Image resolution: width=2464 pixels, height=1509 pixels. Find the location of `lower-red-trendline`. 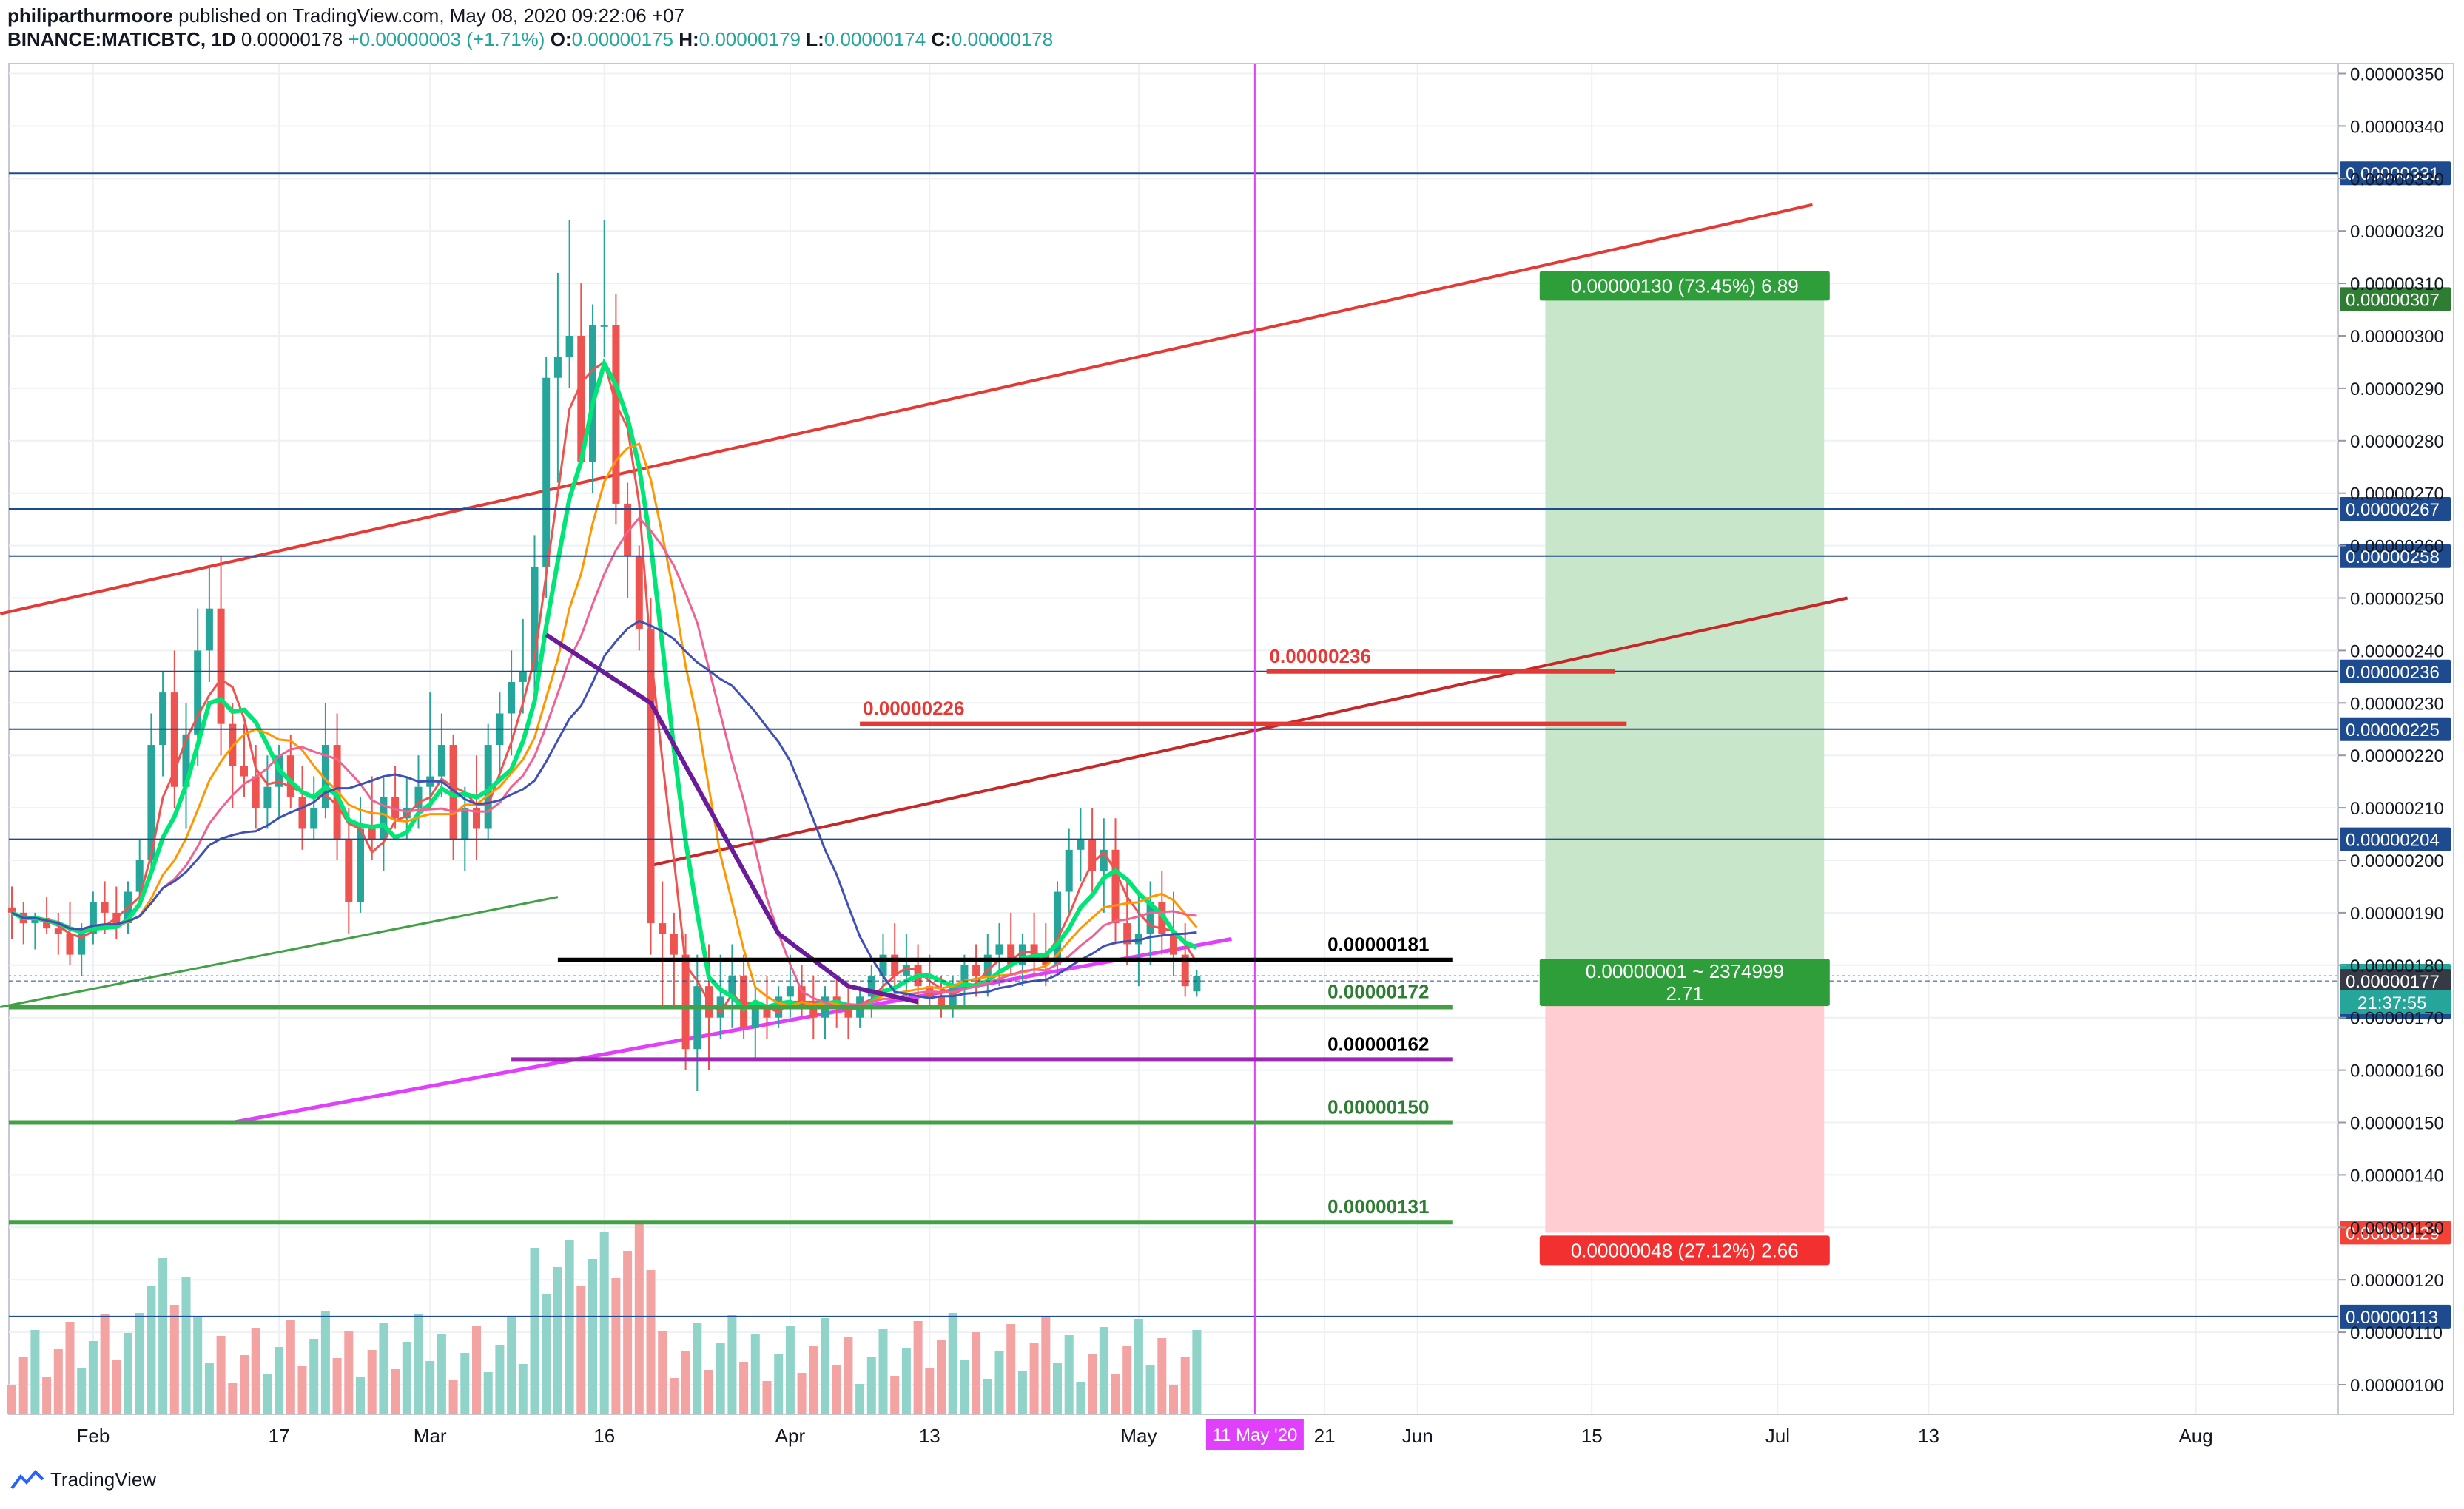

lower-red-trendline is located at coordinates (1249, 732).